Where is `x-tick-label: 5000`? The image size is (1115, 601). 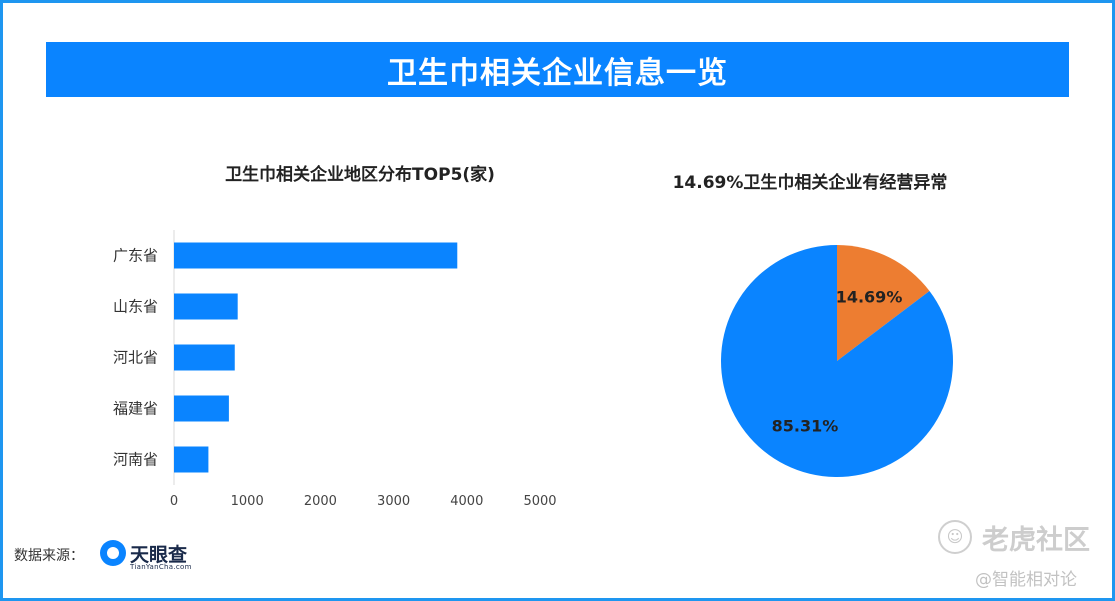
x-tick-label: 5000 is located at coordinates (539, 501).